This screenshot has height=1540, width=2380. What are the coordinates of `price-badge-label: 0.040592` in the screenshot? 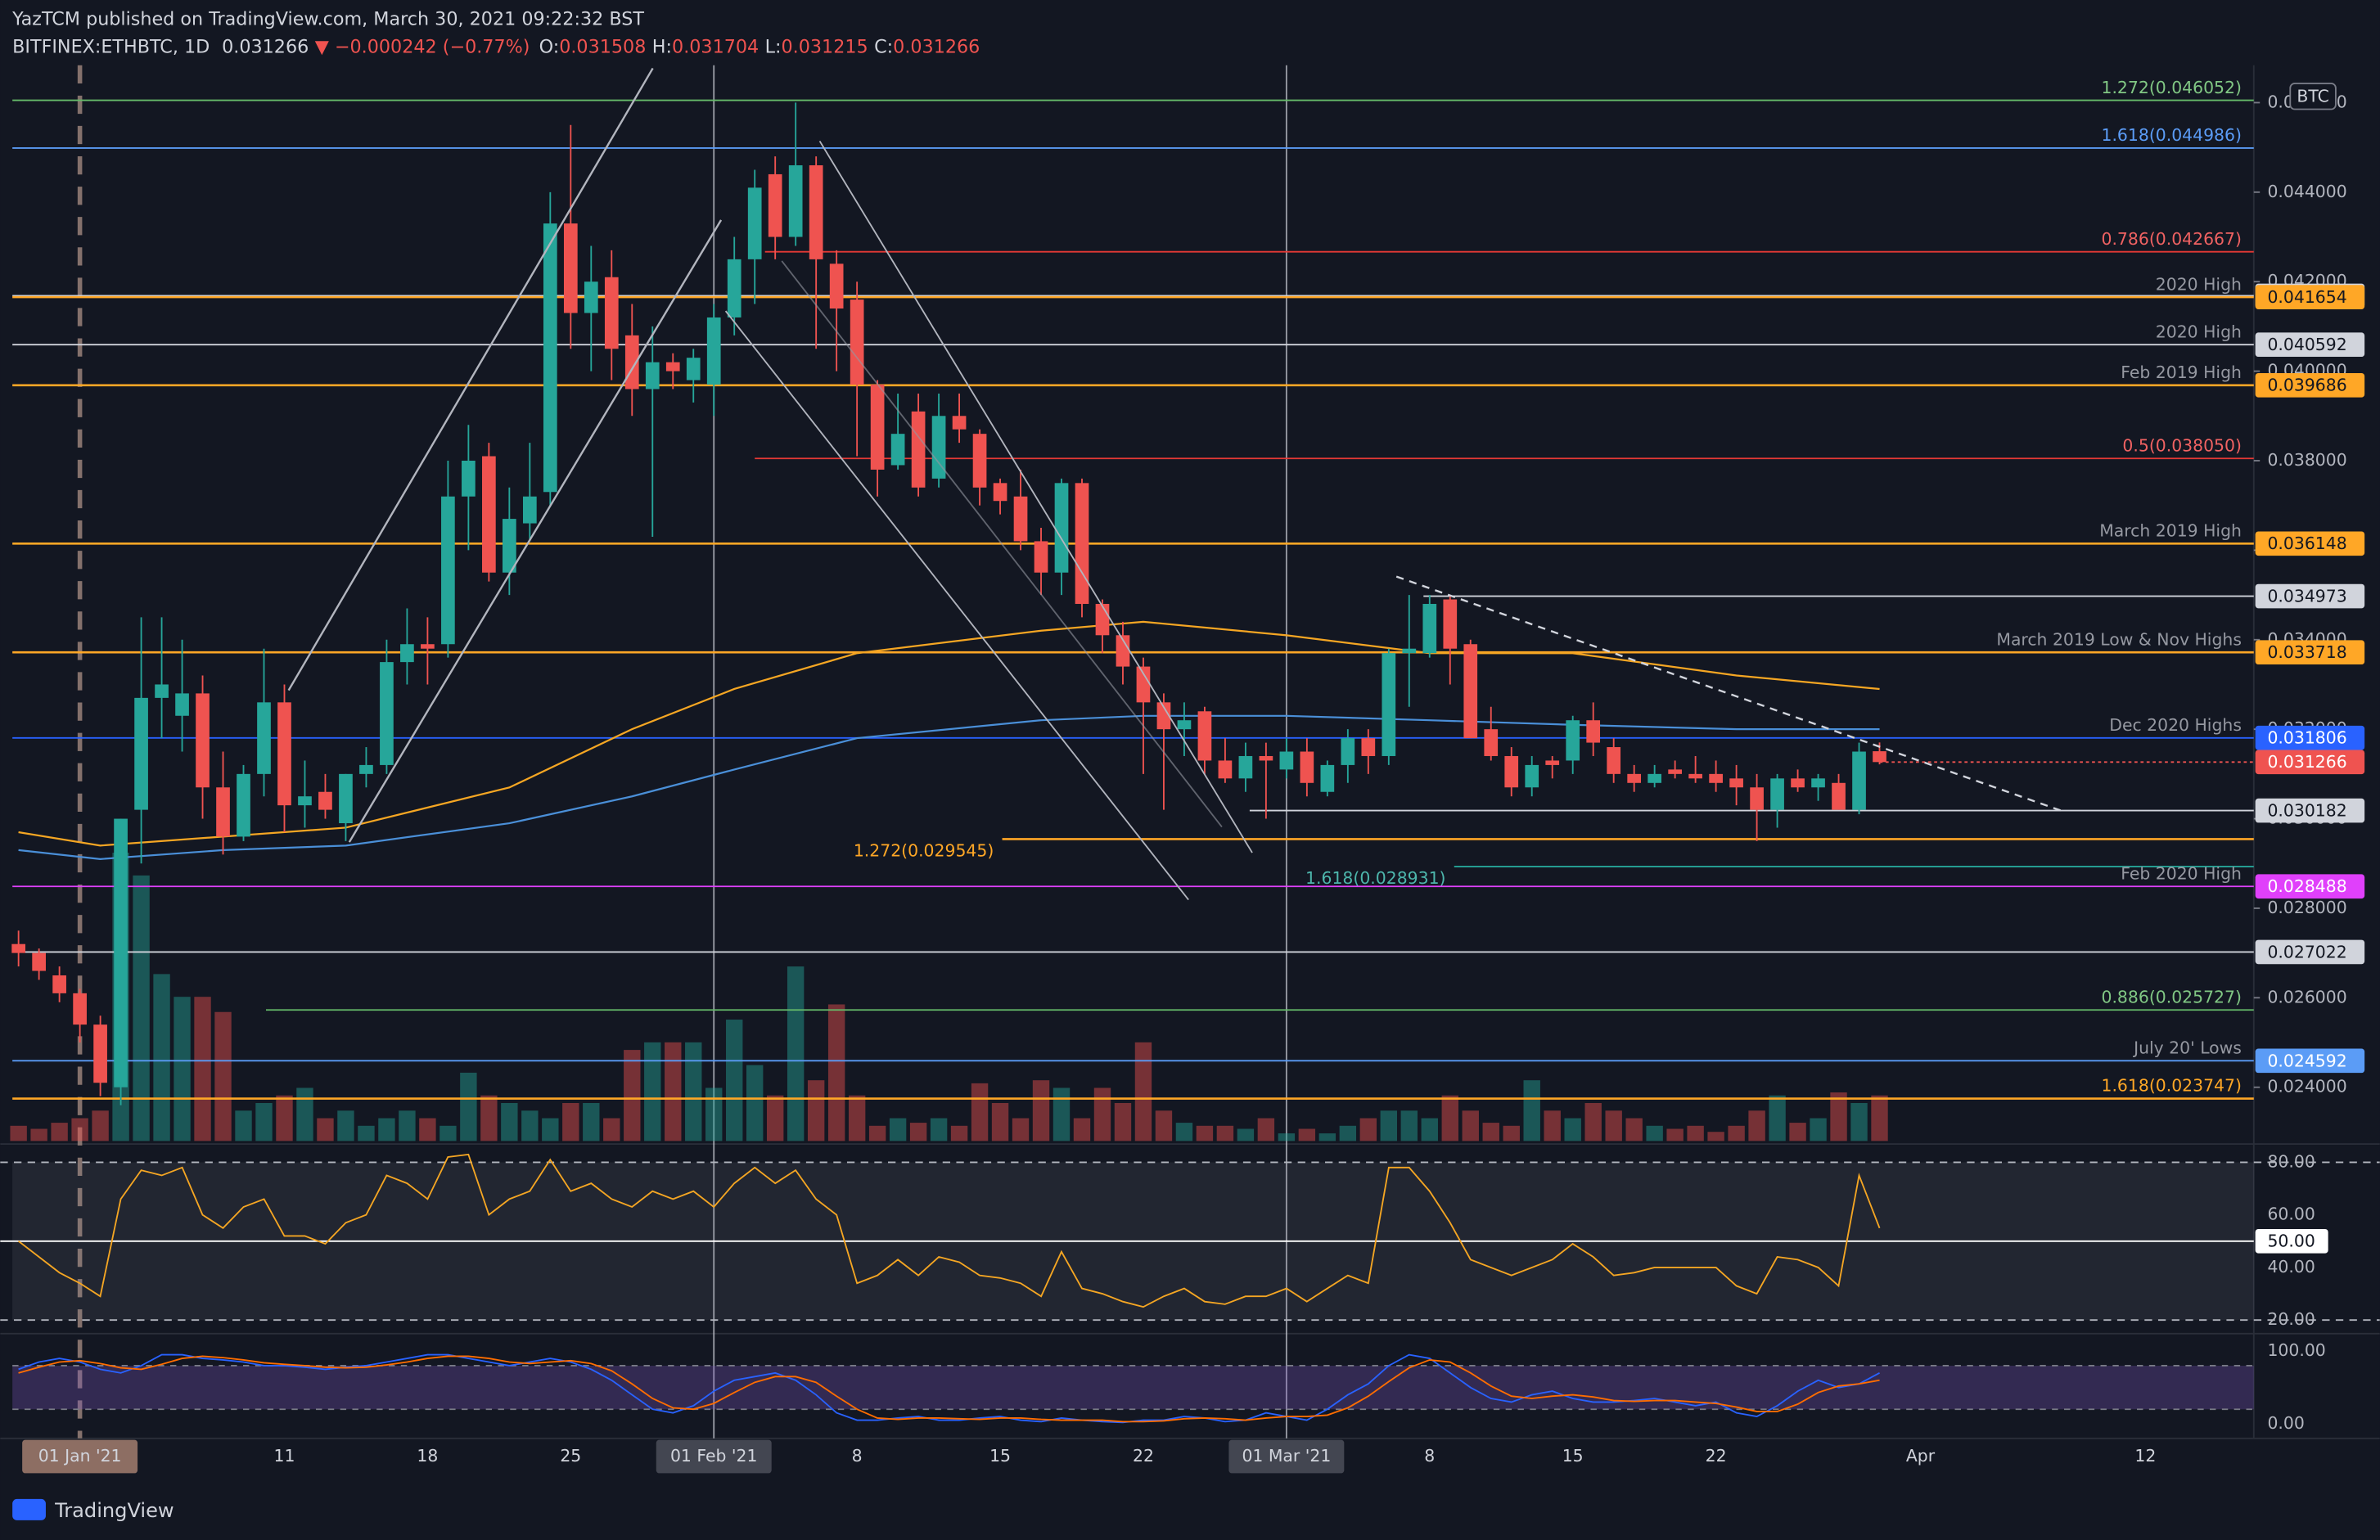 It's located at (2306, 344).